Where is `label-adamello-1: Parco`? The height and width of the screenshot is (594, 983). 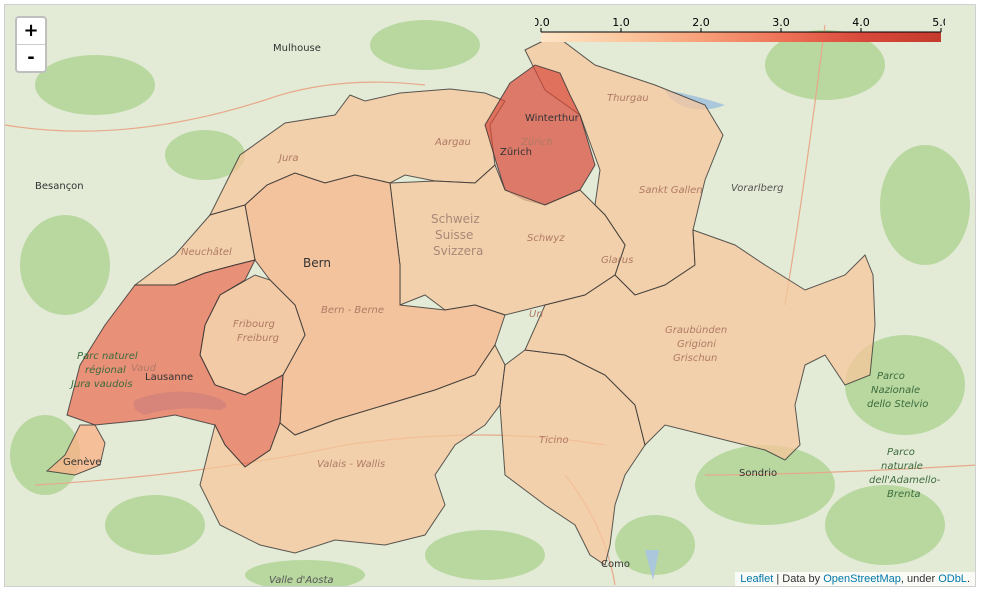
label-adamello-1: Parco is located at coordinates (901, 452).